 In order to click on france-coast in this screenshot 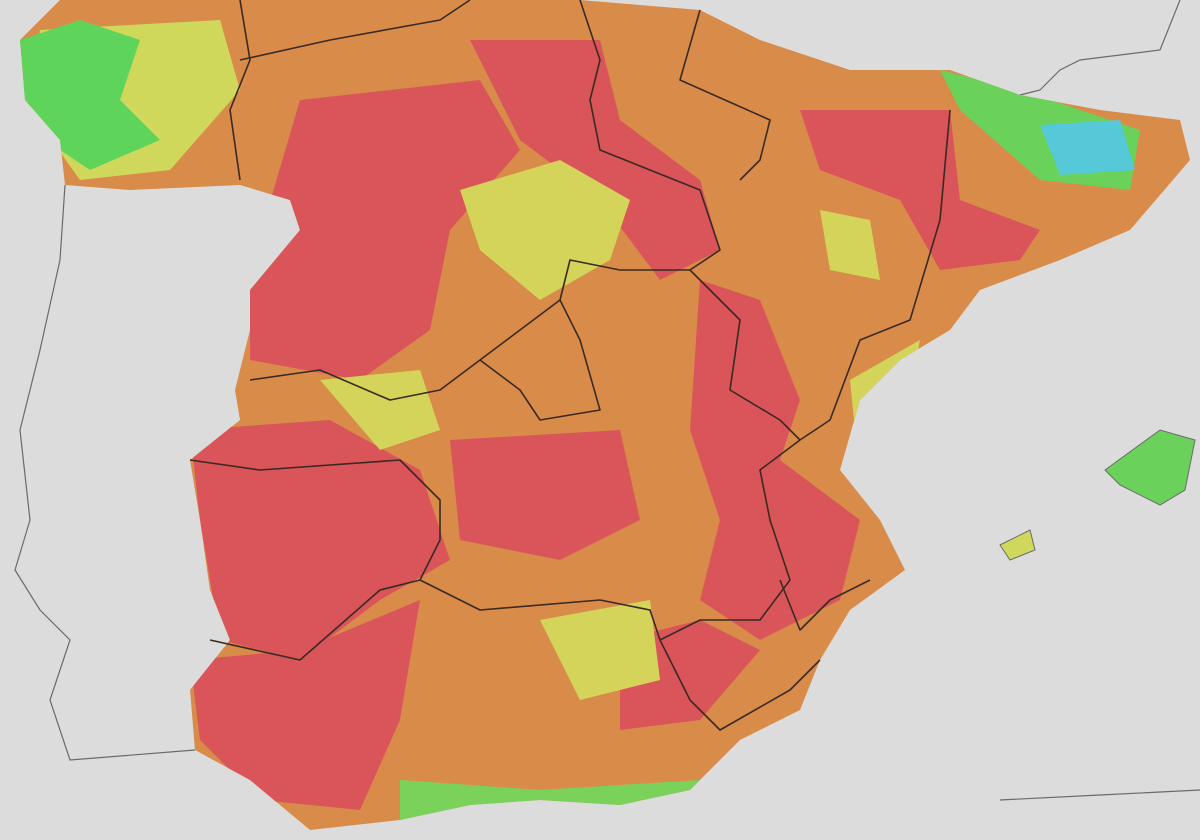, I will do `click(1100, 48)`.